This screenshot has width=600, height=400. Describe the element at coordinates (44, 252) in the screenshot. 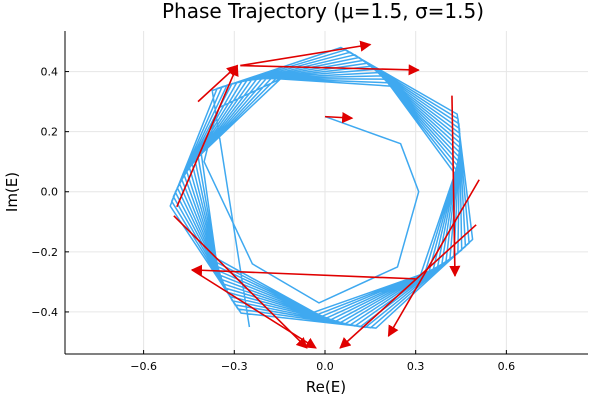

I see `y-tick-label: −0.2` at that location.